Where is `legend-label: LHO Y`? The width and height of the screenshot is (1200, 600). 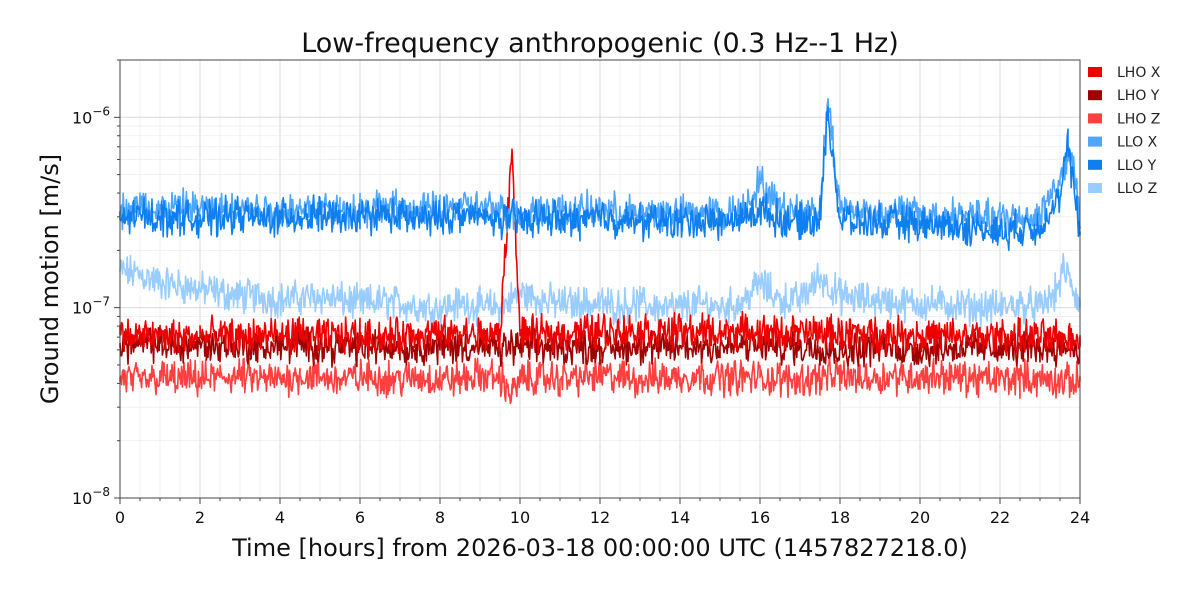
legend-label: LHO Y is located at coordinates (1138, 96).